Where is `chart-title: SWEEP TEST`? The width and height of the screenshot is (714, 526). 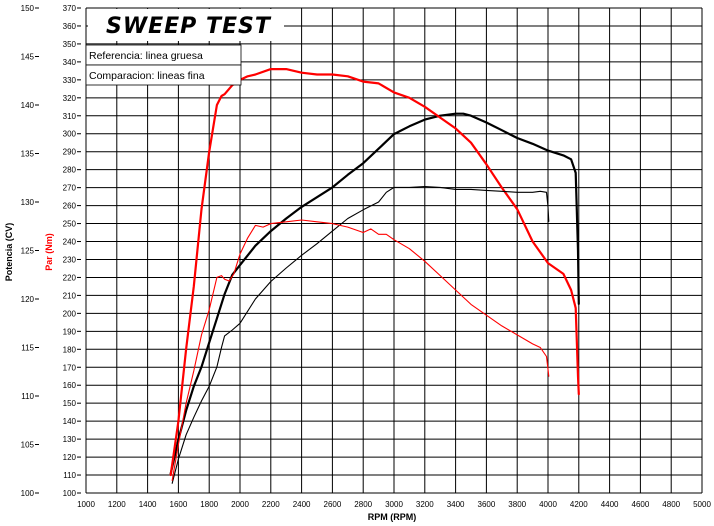
chart-title: SWEEP TEST is located at coordinates (189, 26).